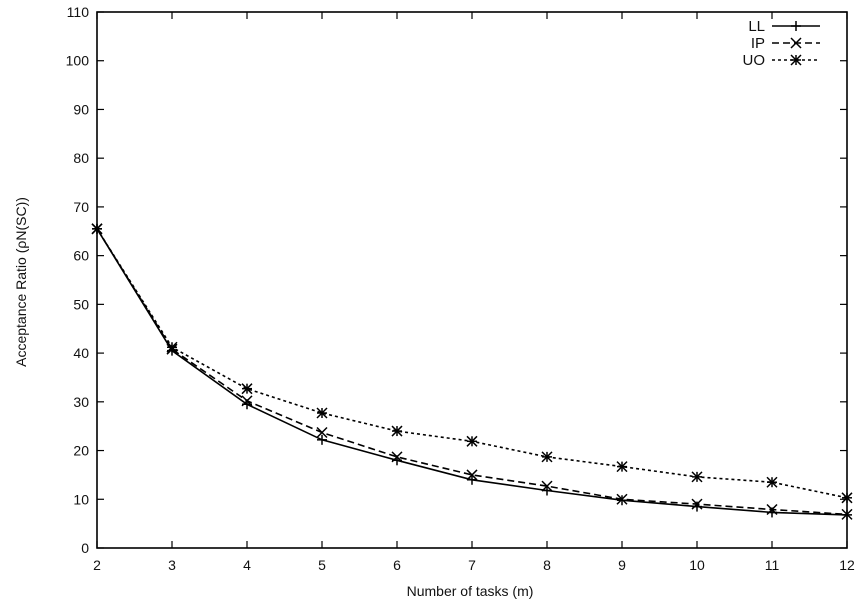  Describe the element at coordinates (21, 282) in the screenshot. I see `y-axis-title: Acceptance Ratio (ρN(SC))` at that location.